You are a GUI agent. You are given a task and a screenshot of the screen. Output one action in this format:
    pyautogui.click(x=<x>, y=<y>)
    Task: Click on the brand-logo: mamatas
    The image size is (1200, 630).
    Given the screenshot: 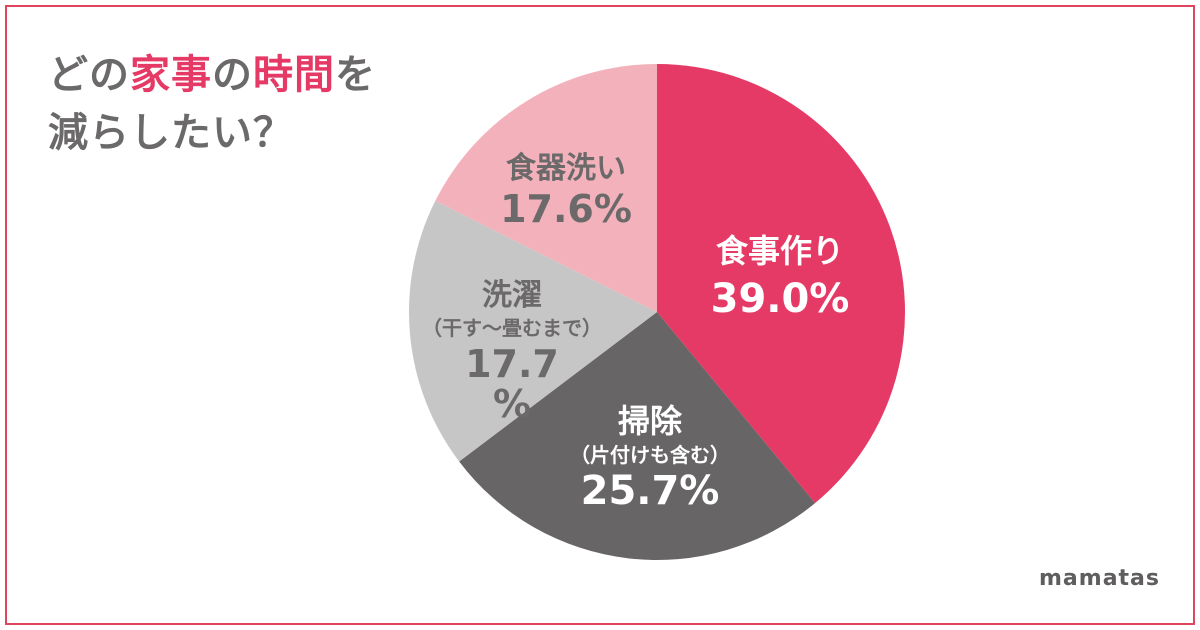 What is the action you would take?
    pyautogui.click(x=1099, y=578)
    